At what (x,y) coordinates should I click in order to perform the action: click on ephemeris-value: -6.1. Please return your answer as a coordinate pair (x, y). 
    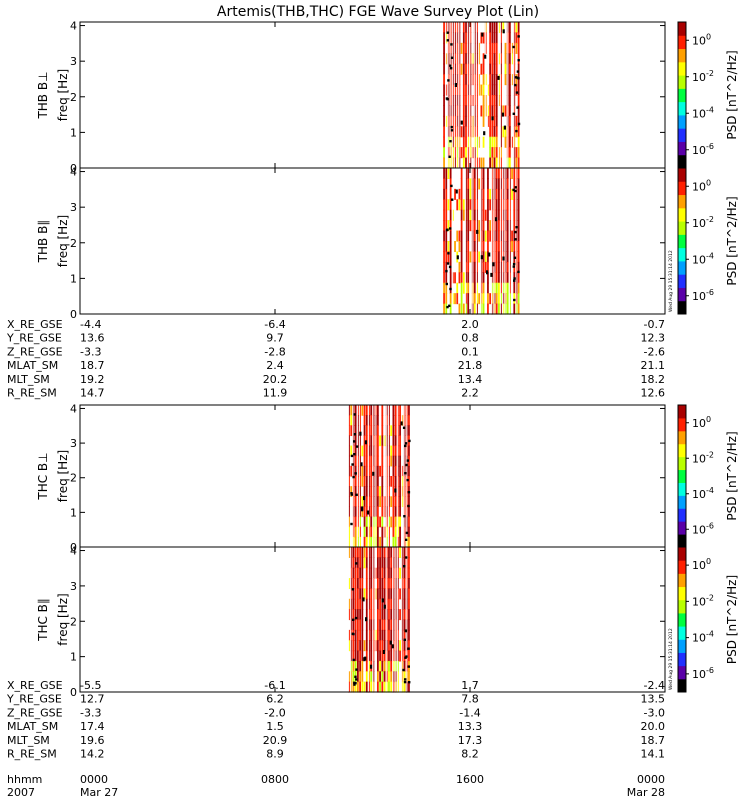
    Looking at the image, I should click on (274, 685).